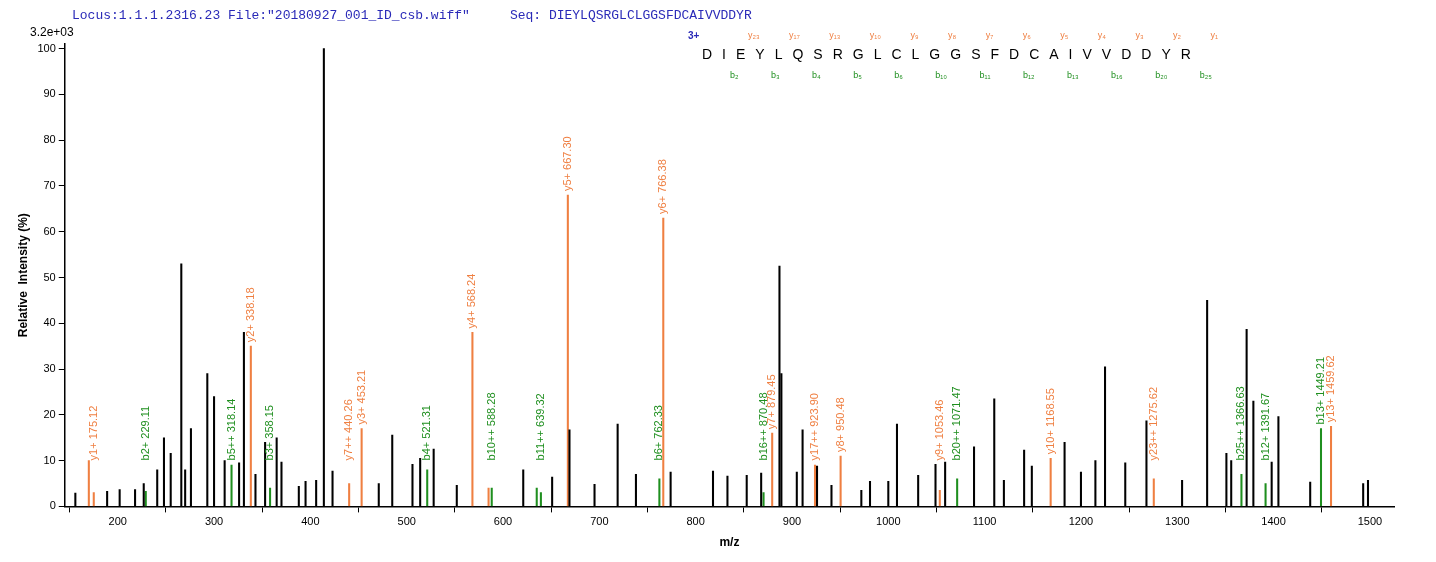  Describe the element at coordinates (406, 521) in the screenshot. I see `x-tick-label: 500` at that location.